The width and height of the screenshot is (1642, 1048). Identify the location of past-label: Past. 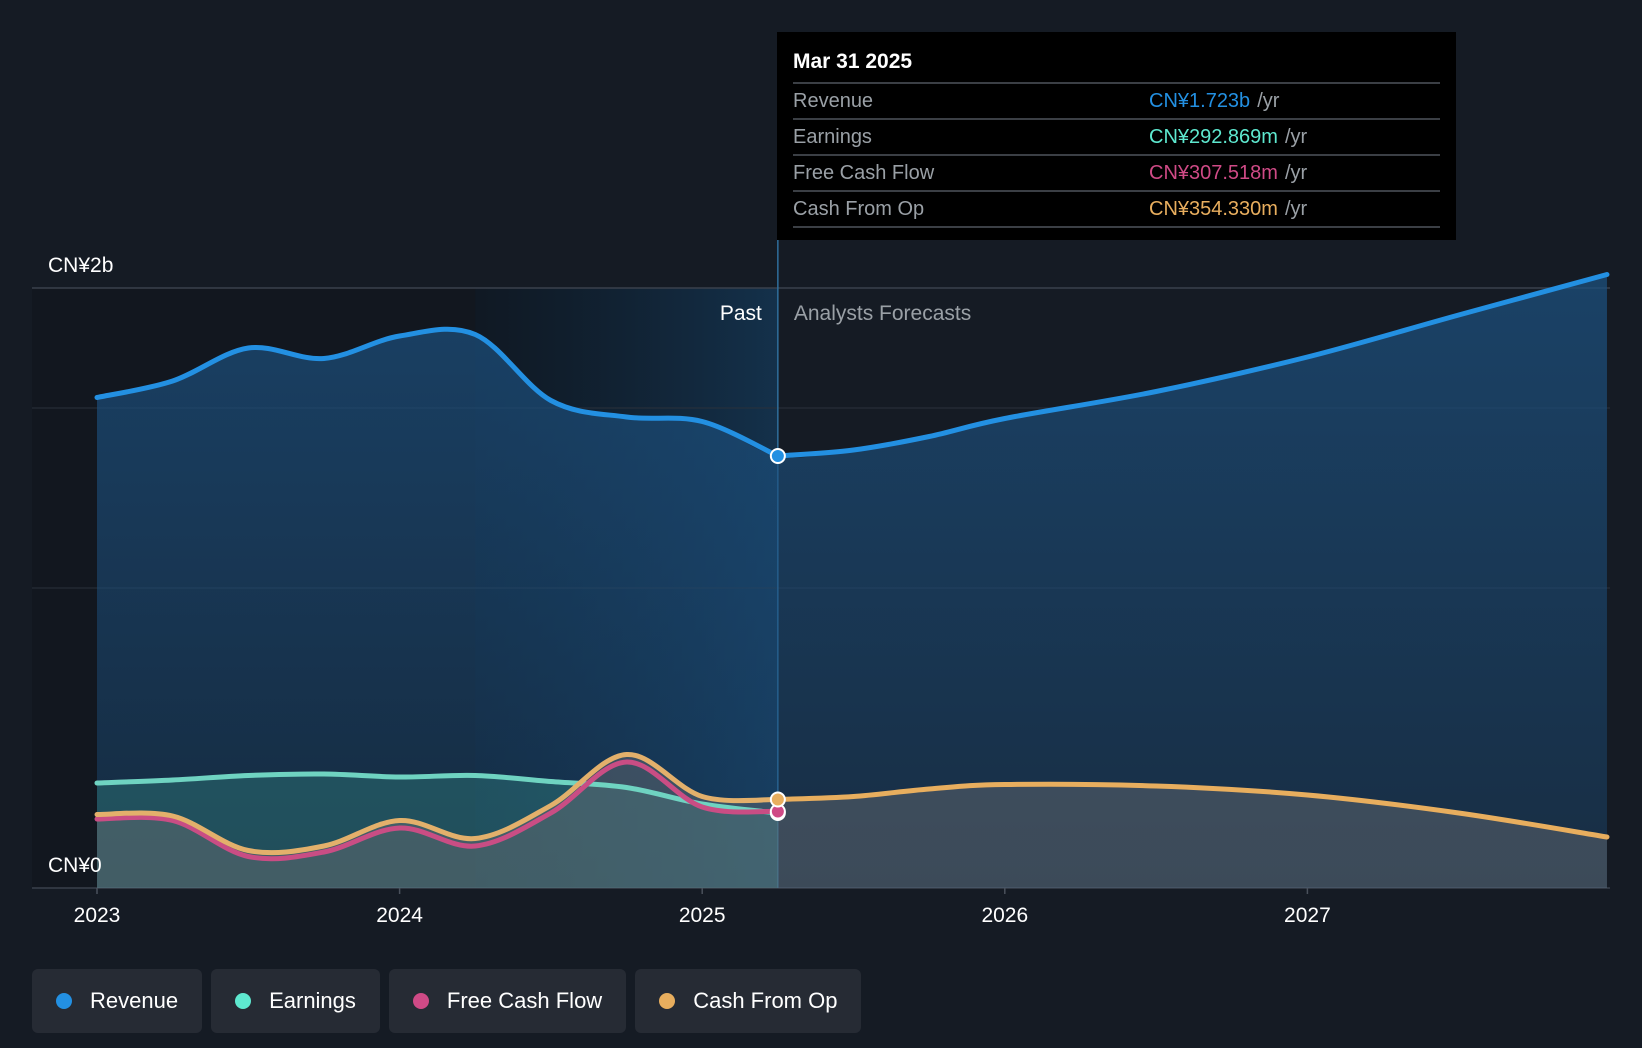
(741, 313).